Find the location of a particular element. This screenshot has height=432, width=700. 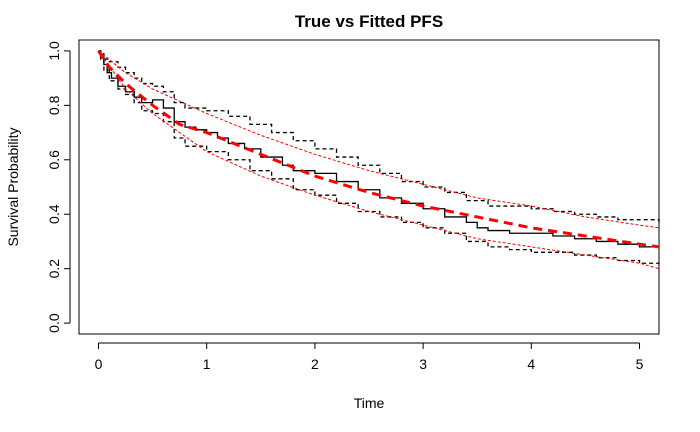

x-tick-label: 1 is located at coordinates (207, 364).